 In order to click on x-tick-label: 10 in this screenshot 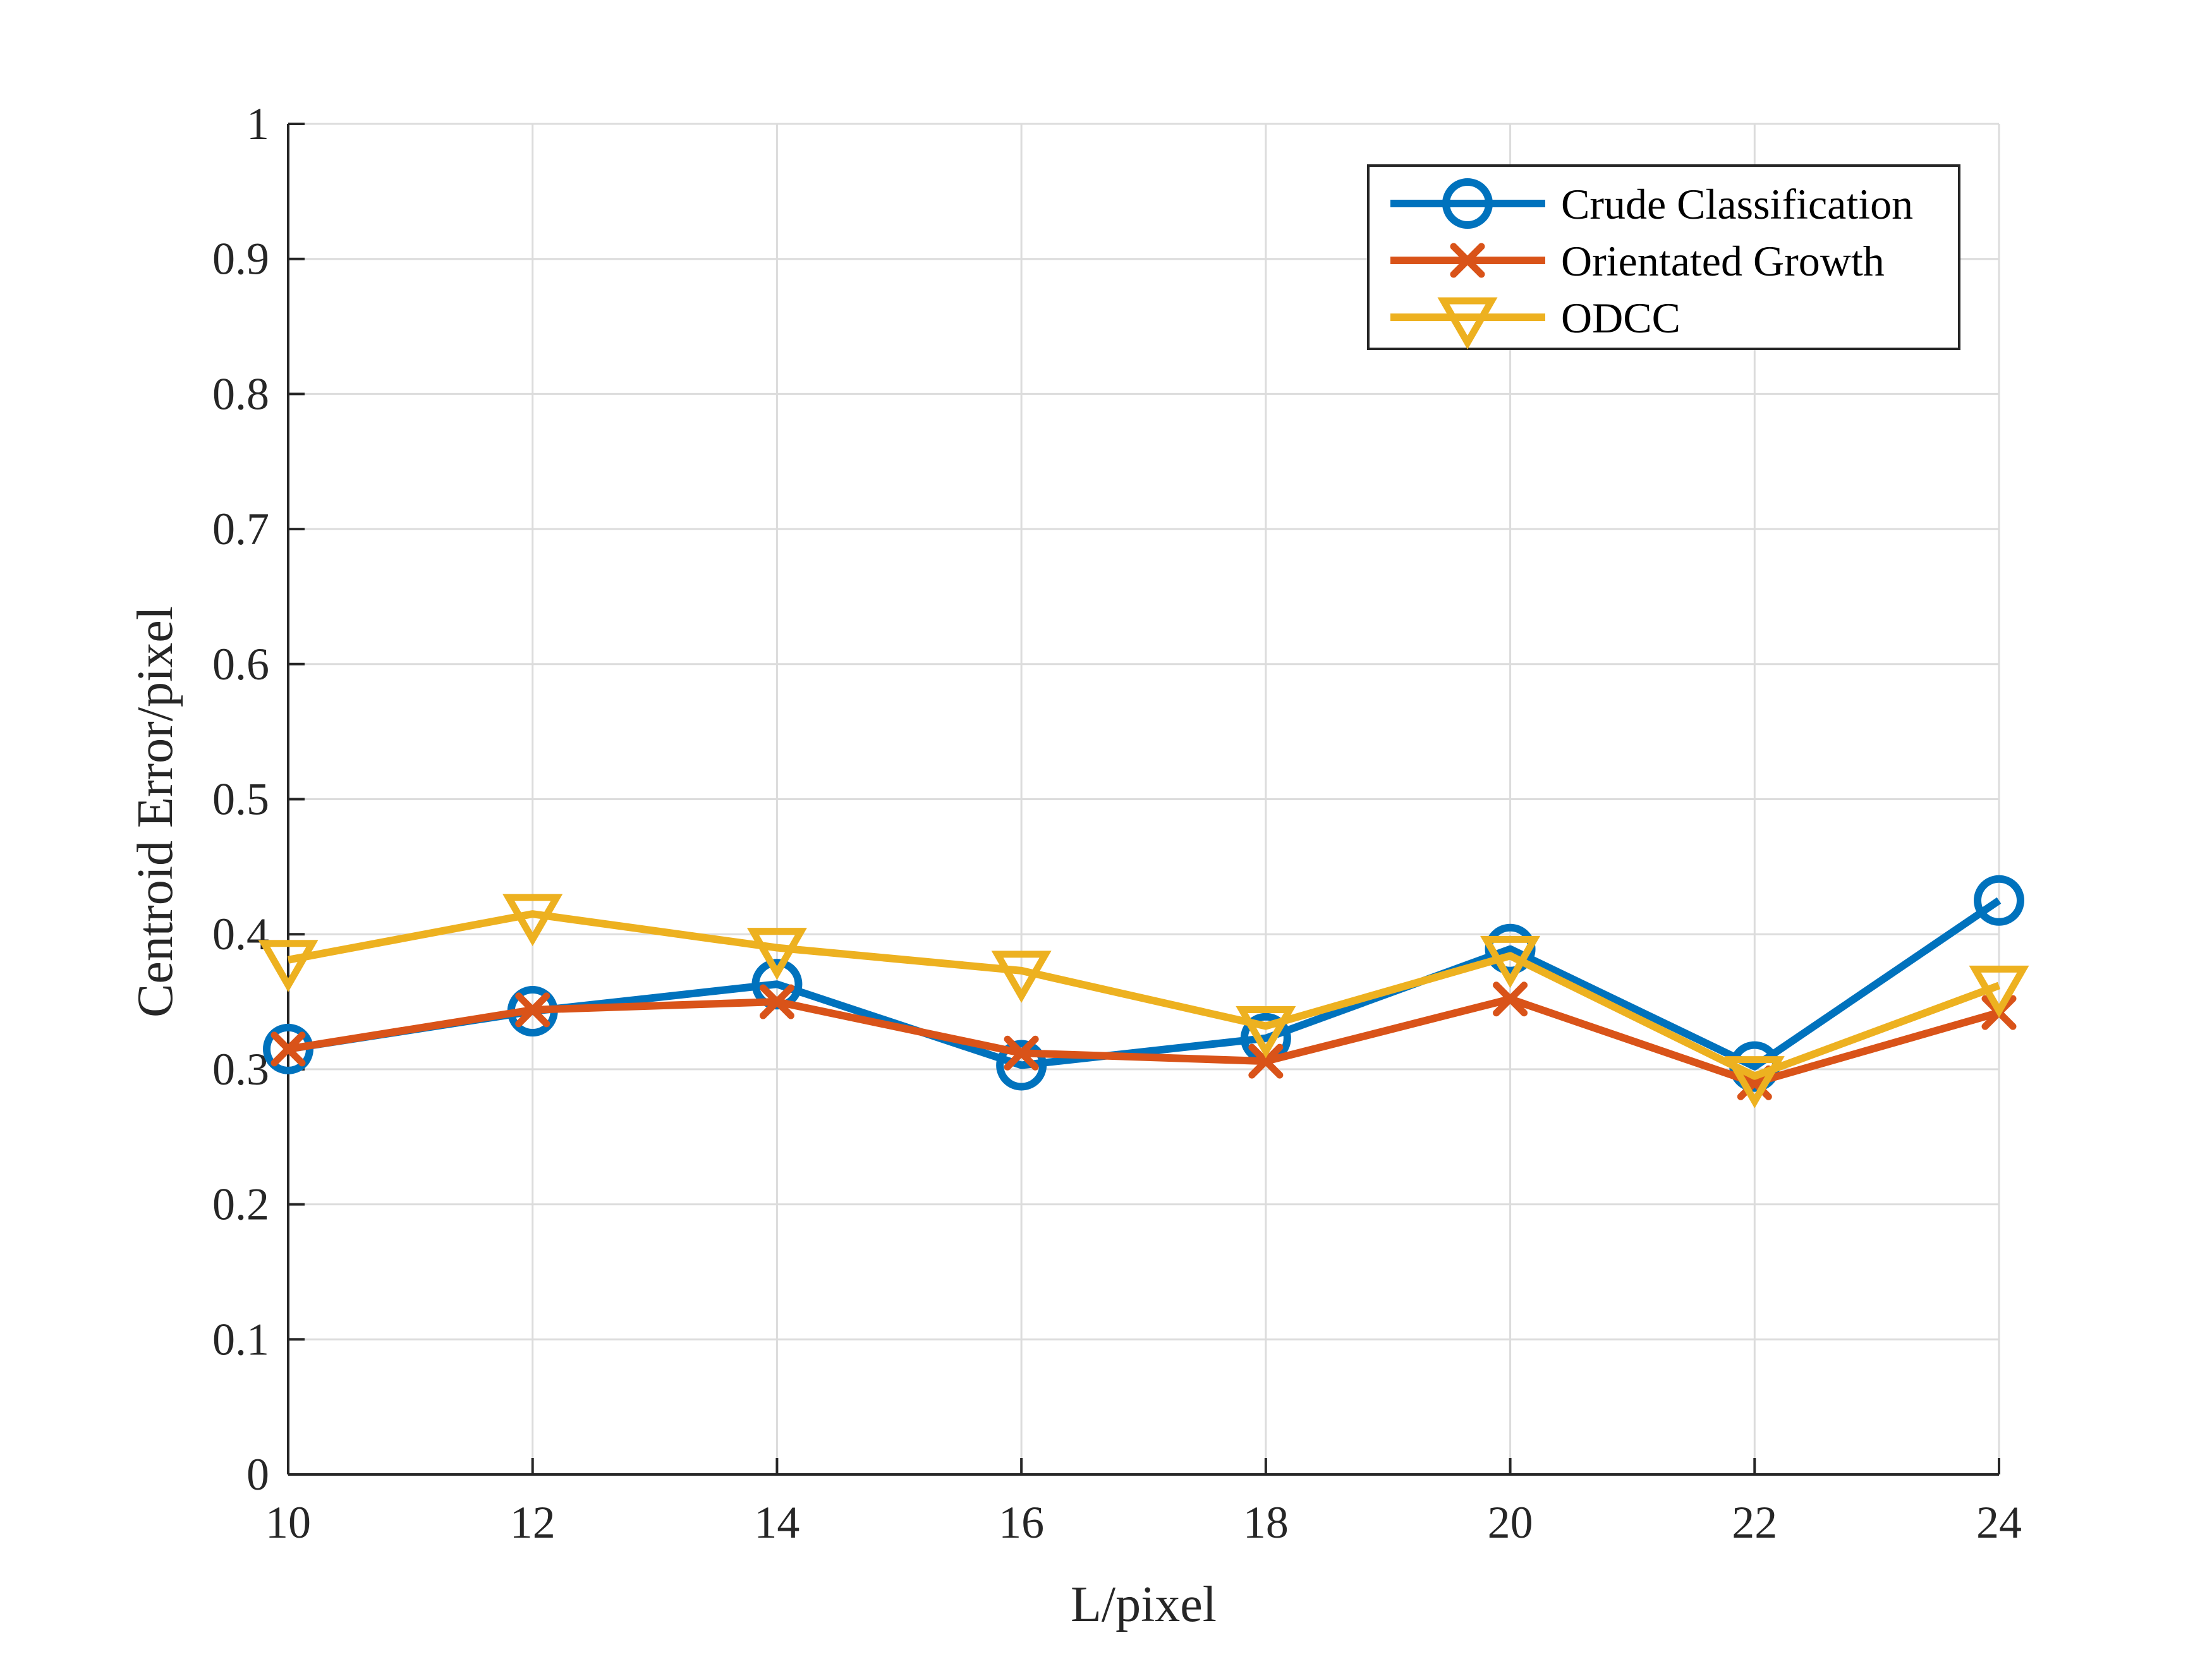, I will do `click(288, 1522)`.